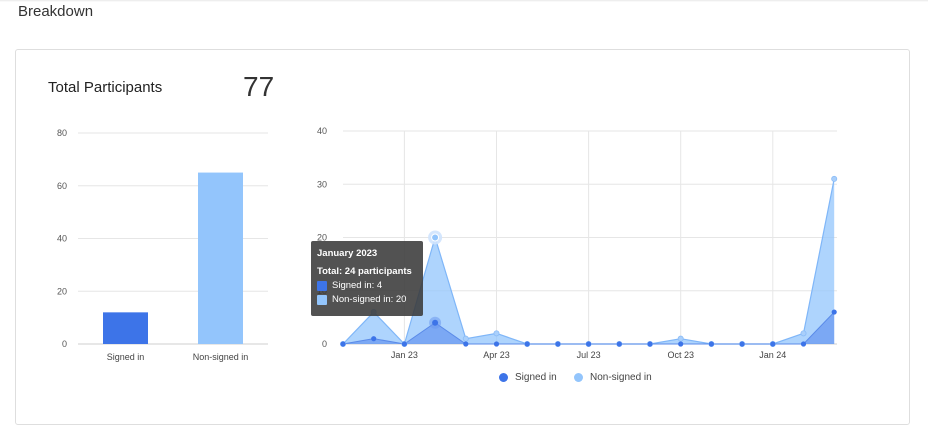  I want to click on area-xtick-label: Jan 24, so click(772, 355).